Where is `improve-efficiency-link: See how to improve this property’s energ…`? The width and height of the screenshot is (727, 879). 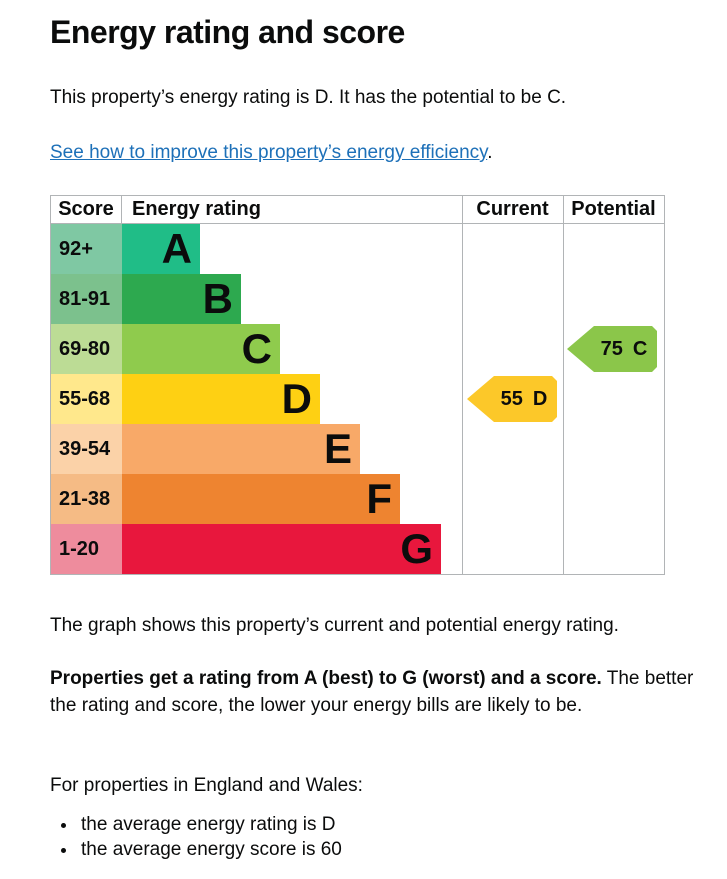 improve-efficiency-link: See how to improve this property’s energ… is located at coordinates (269, 152).